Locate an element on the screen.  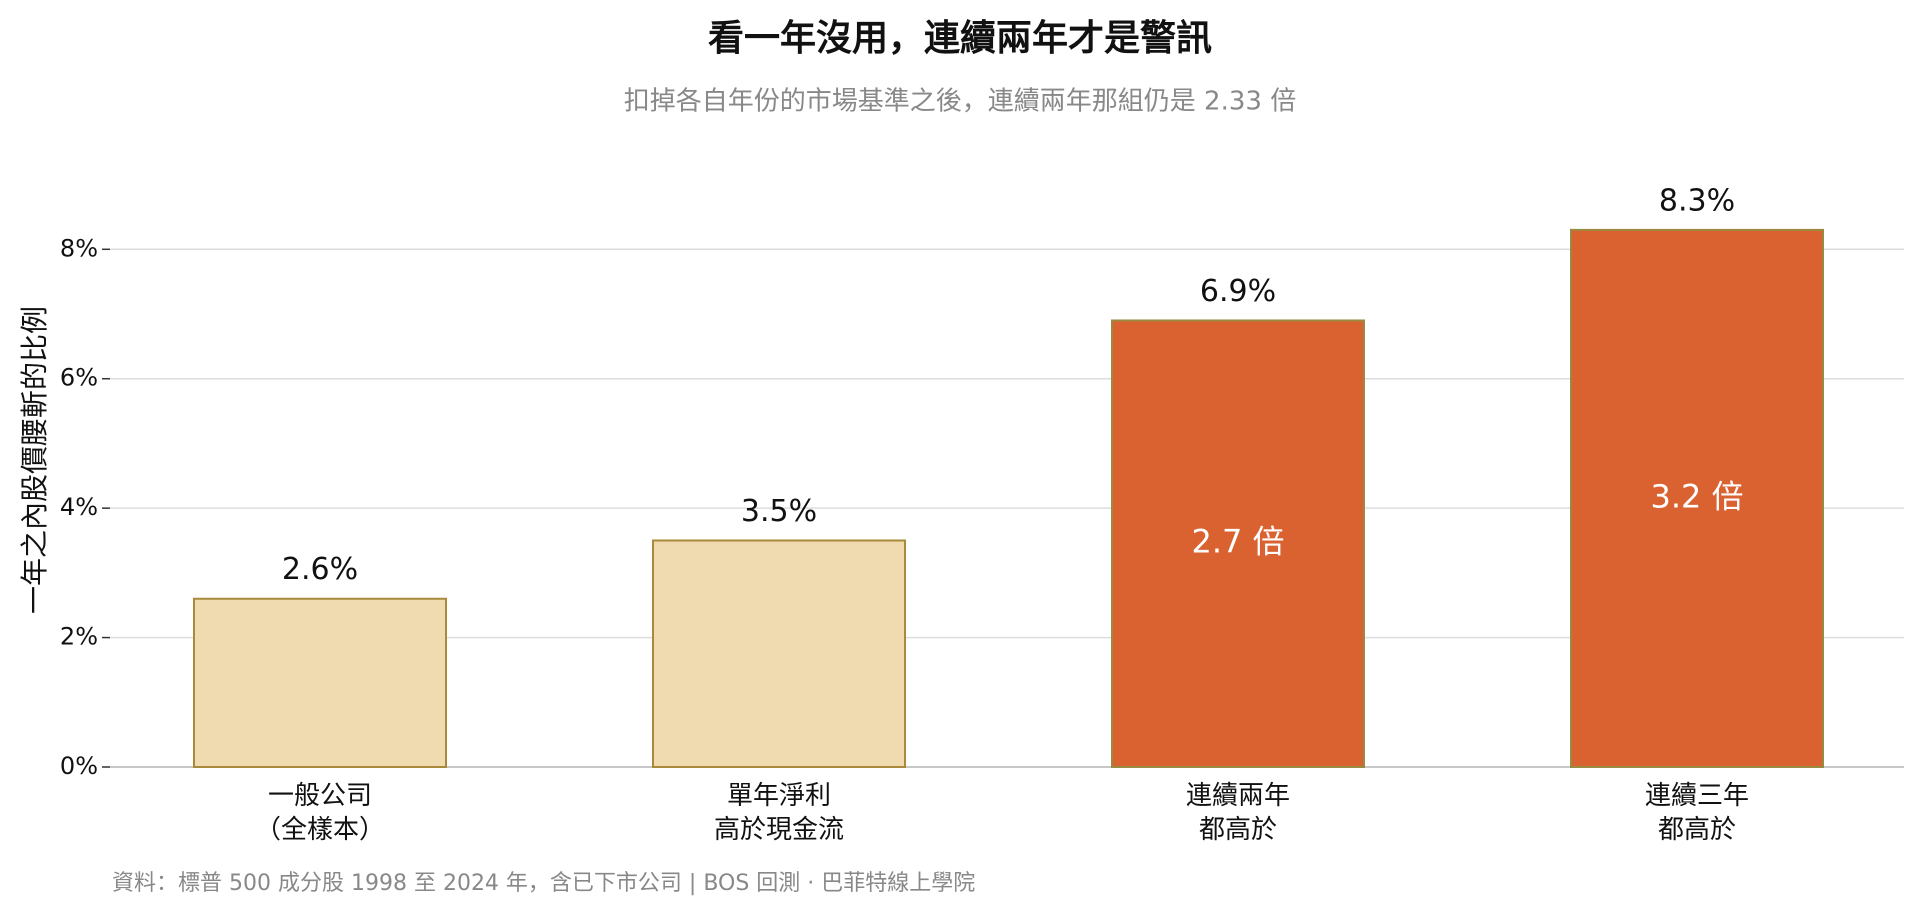
chart-title: 看一年沒用，連續兩年才是警訊 is located at coordinates (960, 38).